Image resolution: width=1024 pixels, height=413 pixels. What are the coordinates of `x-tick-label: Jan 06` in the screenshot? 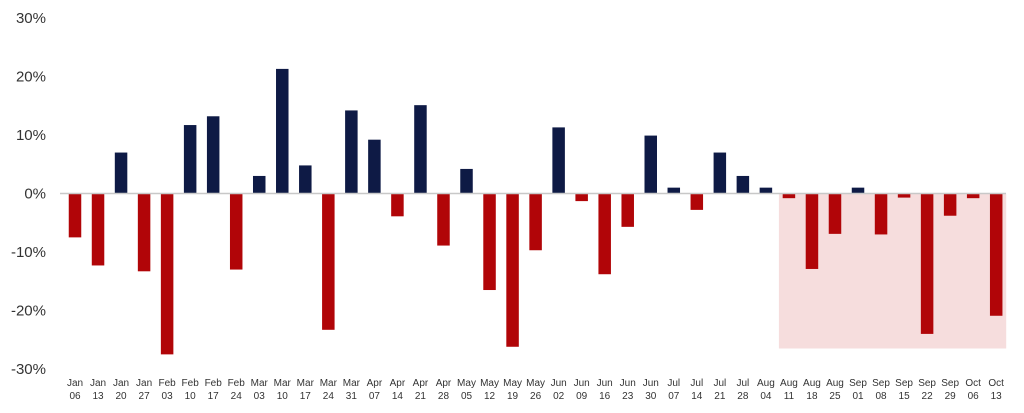 It's located at (75, 390).